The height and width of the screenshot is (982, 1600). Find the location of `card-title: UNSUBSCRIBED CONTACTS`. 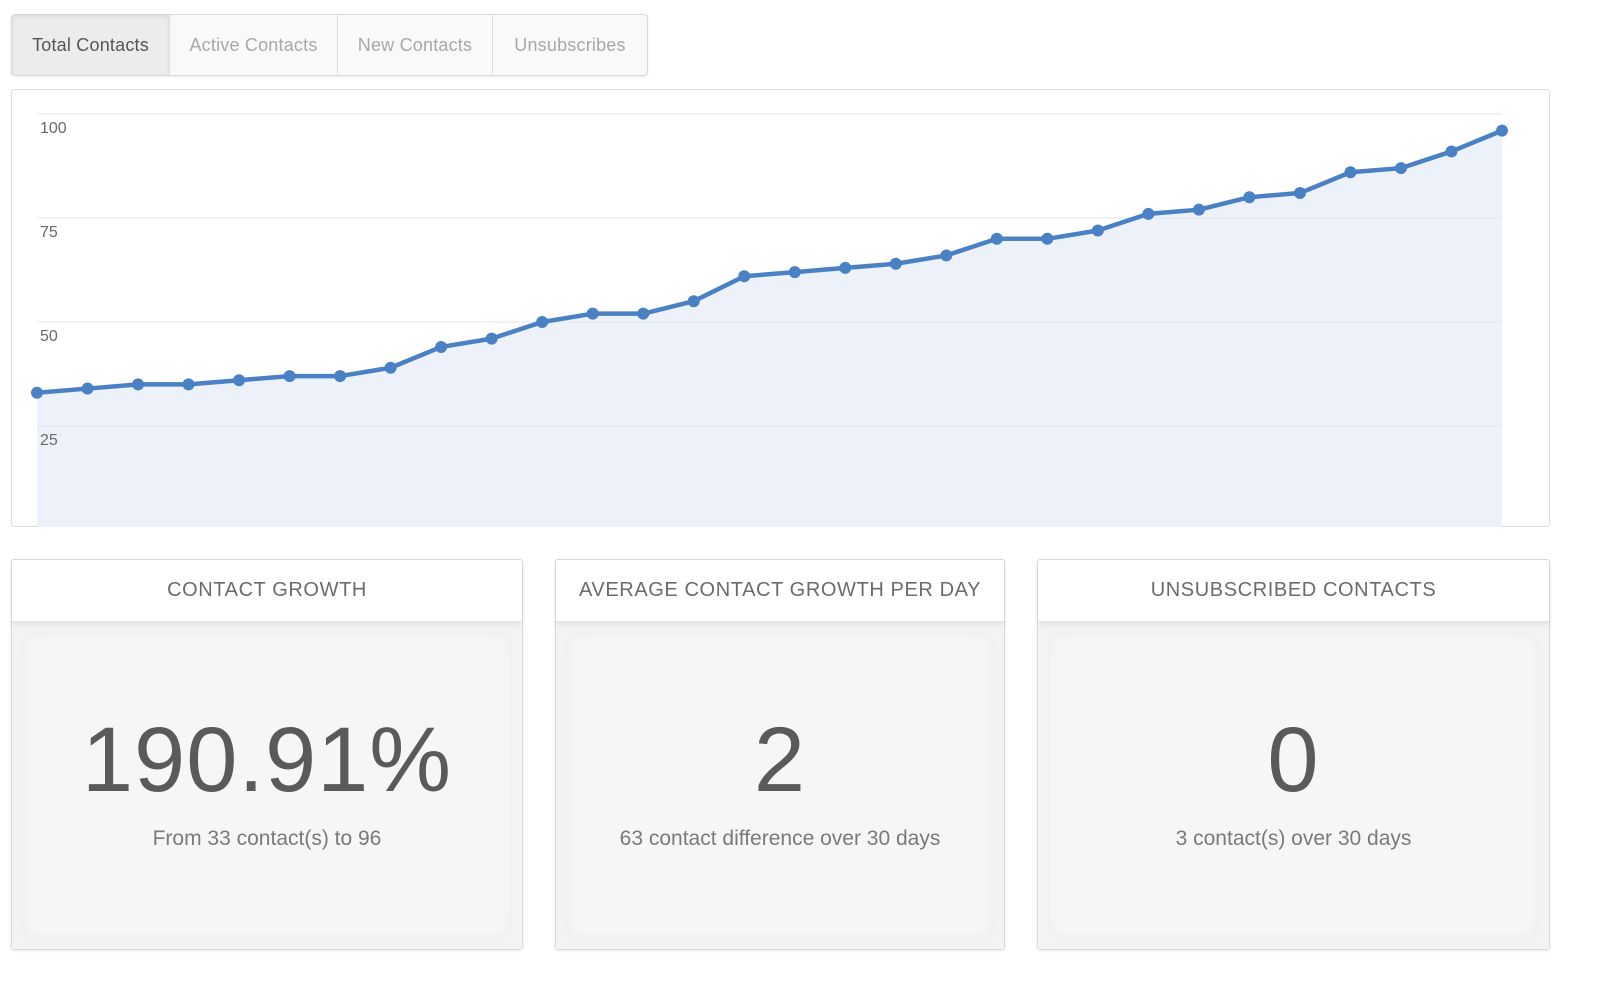

card-title: UNSUBSCRIBED CONTACTS is located at coordinates (1293, 591).